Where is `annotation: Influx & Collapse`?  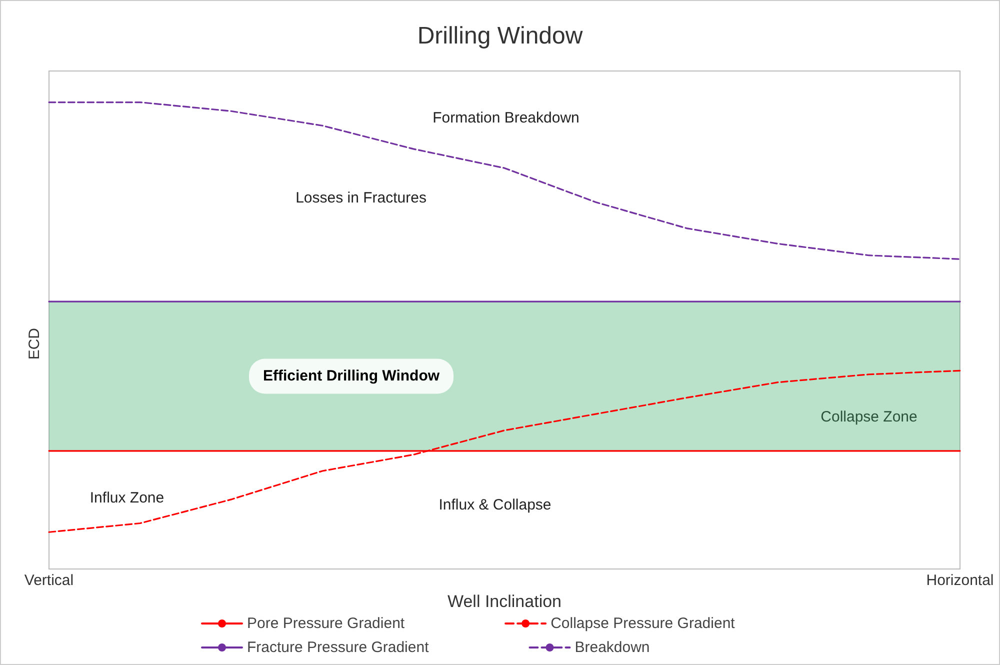 annotation: Influx & Collapse is located at coordinates (495, 505).